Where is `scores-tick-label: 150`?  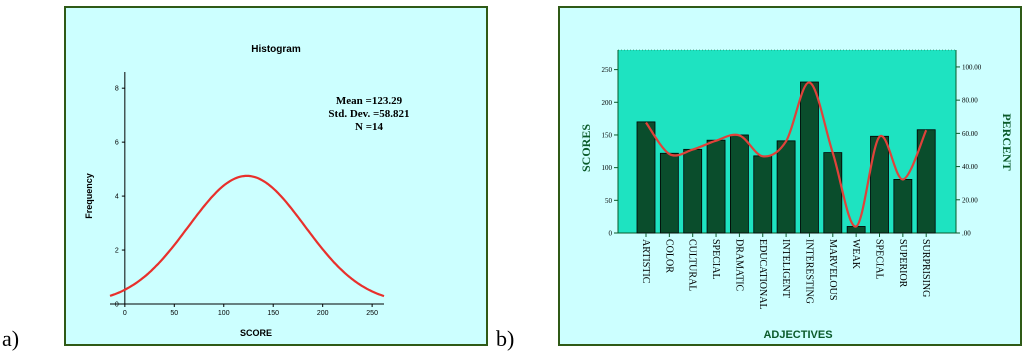 scores-tick-label: 150 is located at coordinates (607, 135).